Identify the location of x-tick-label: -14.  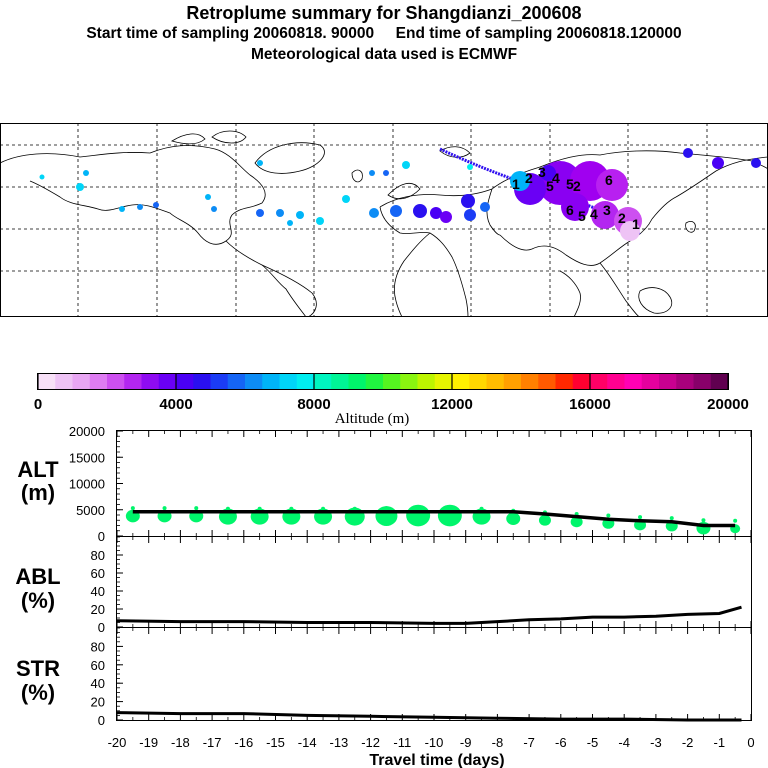
(307, 742).